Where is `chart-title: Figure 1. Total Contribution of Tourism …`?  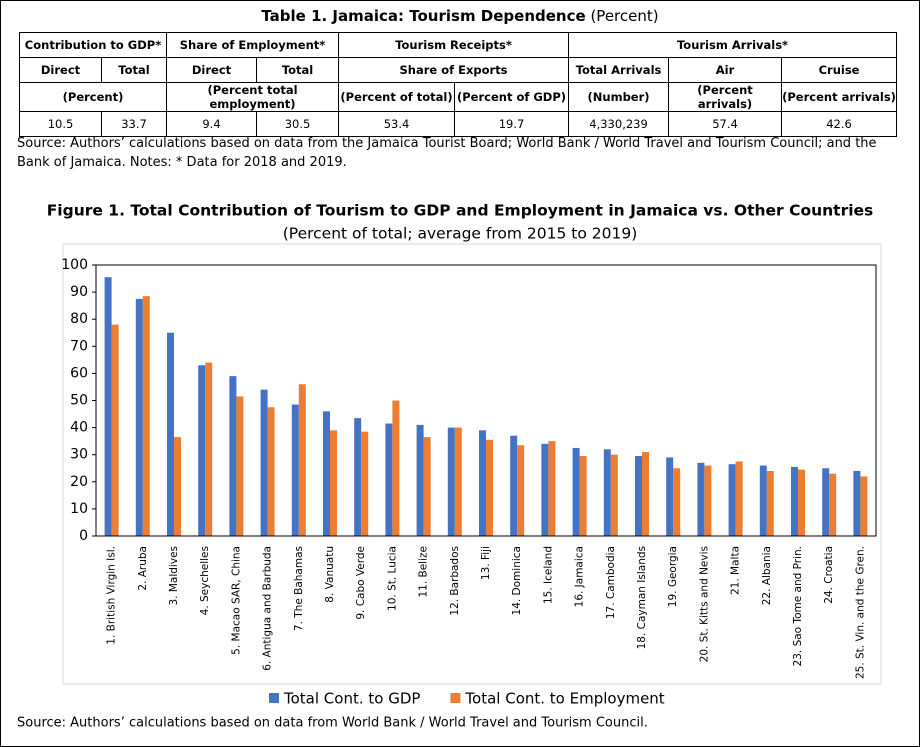
chart-title: Figure 1. Total Contribution of Tourism … is located at coordinates (460, 211).